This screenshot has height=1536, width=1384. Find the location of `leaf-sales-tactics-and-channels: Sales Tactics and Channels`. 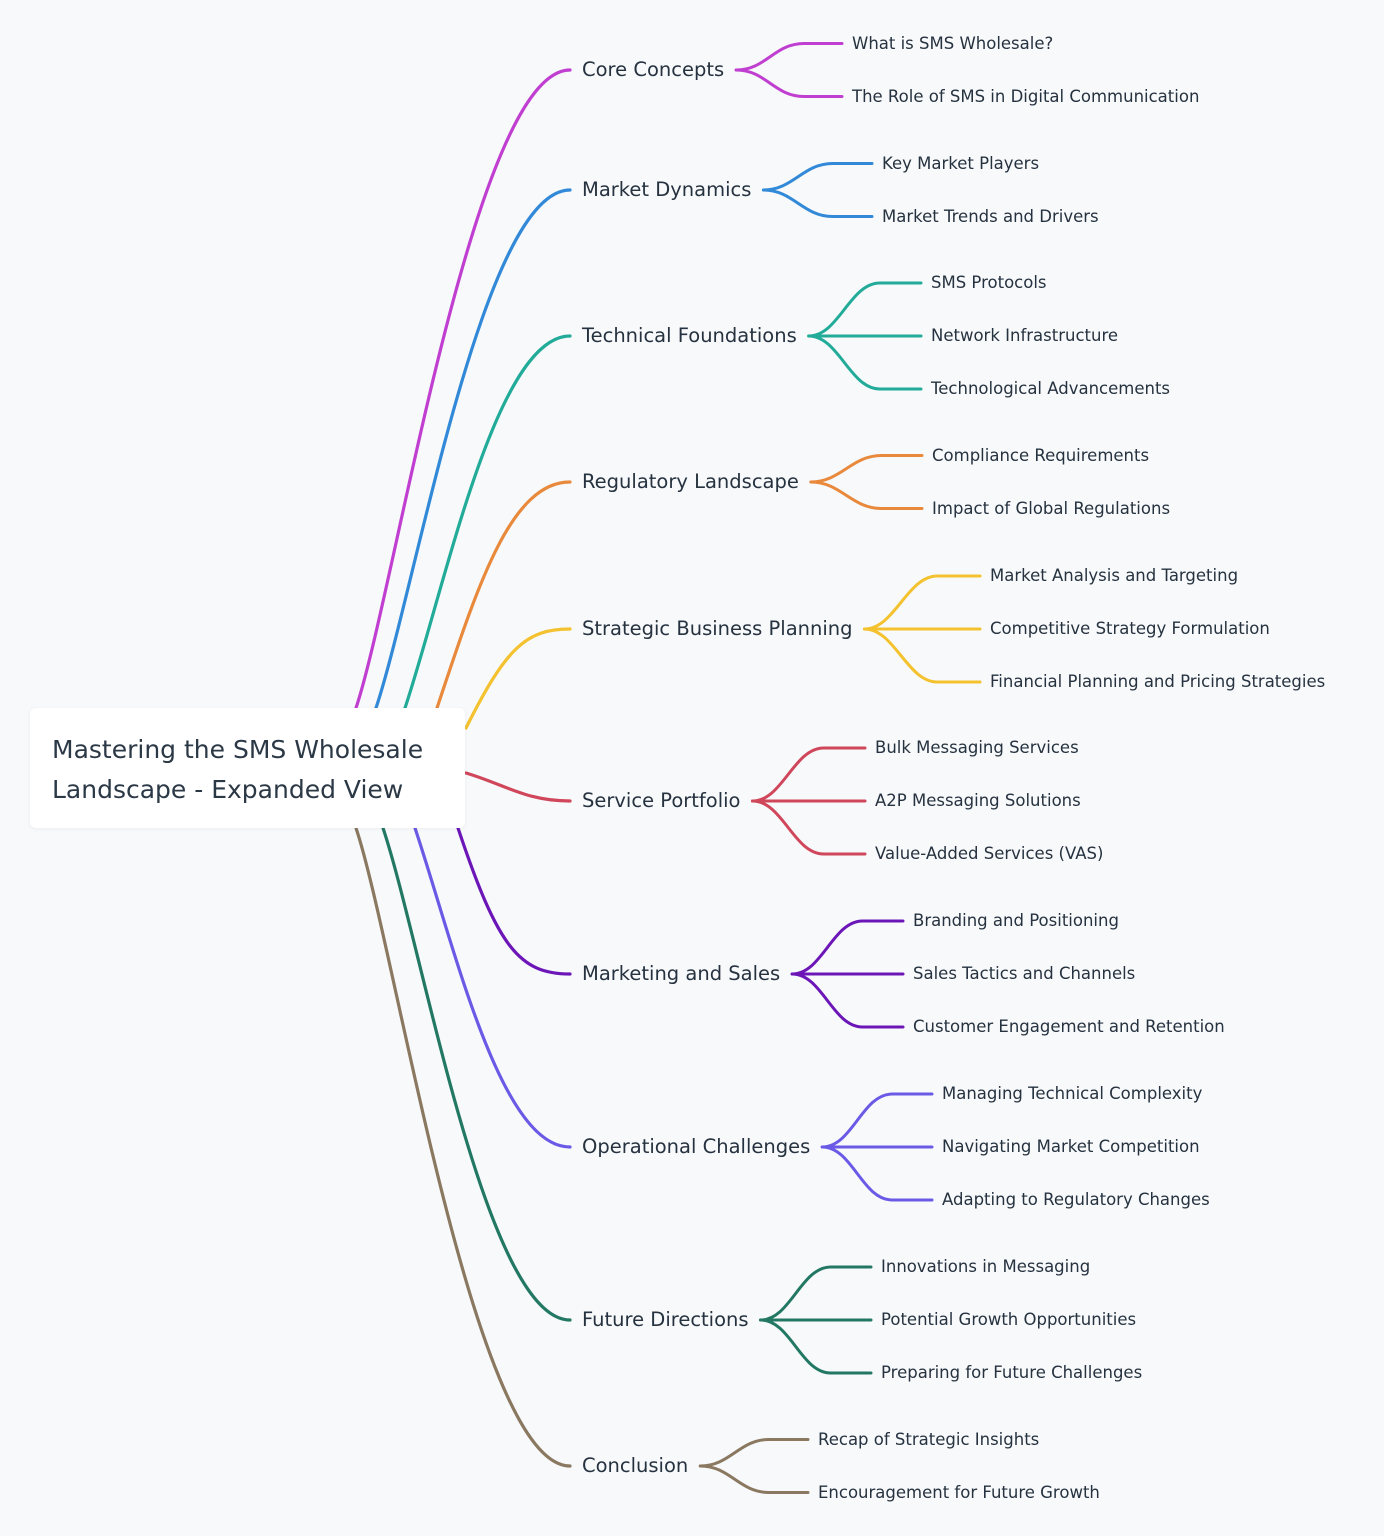

leaf-sales-tactics-and-channels: Sales Tactics and Channels is located at coordinates (1024, 973).